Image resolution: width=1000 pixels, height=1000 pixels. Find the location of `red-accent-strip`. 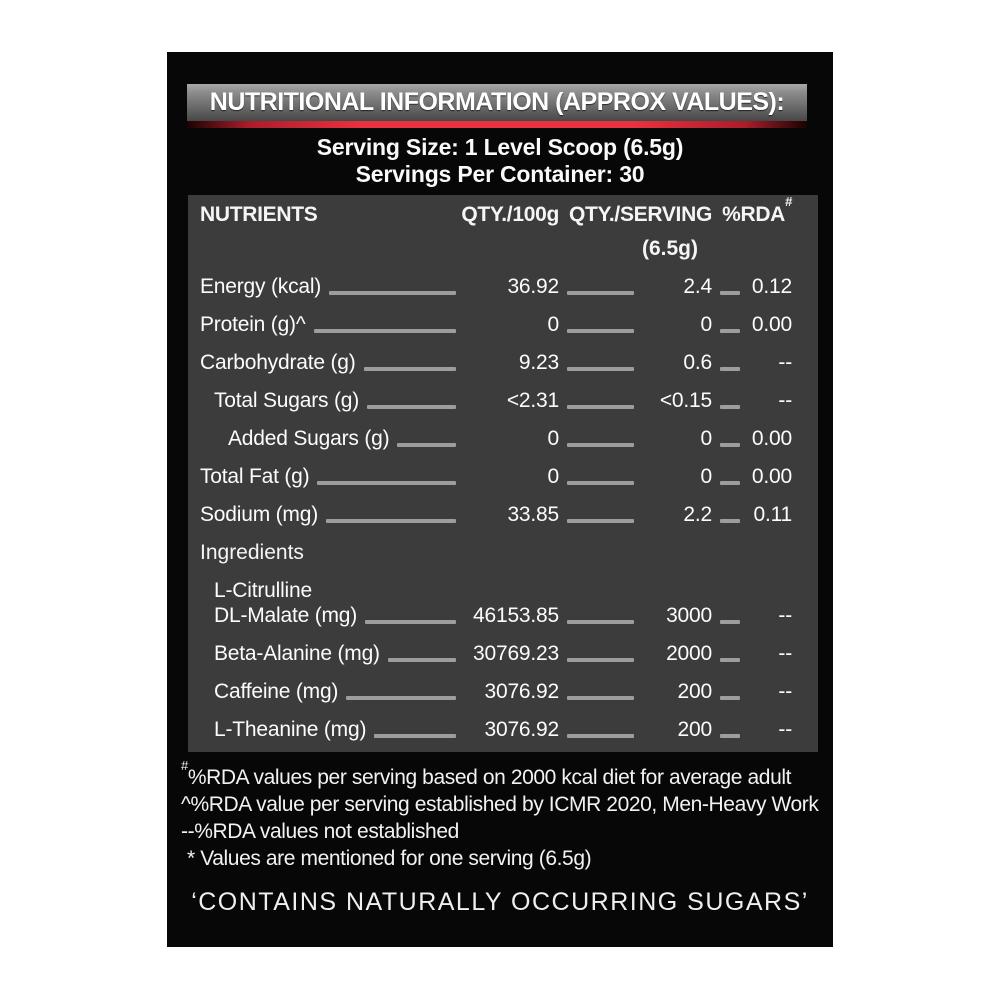

red-accent-strip is located at coordinates (497, 124).